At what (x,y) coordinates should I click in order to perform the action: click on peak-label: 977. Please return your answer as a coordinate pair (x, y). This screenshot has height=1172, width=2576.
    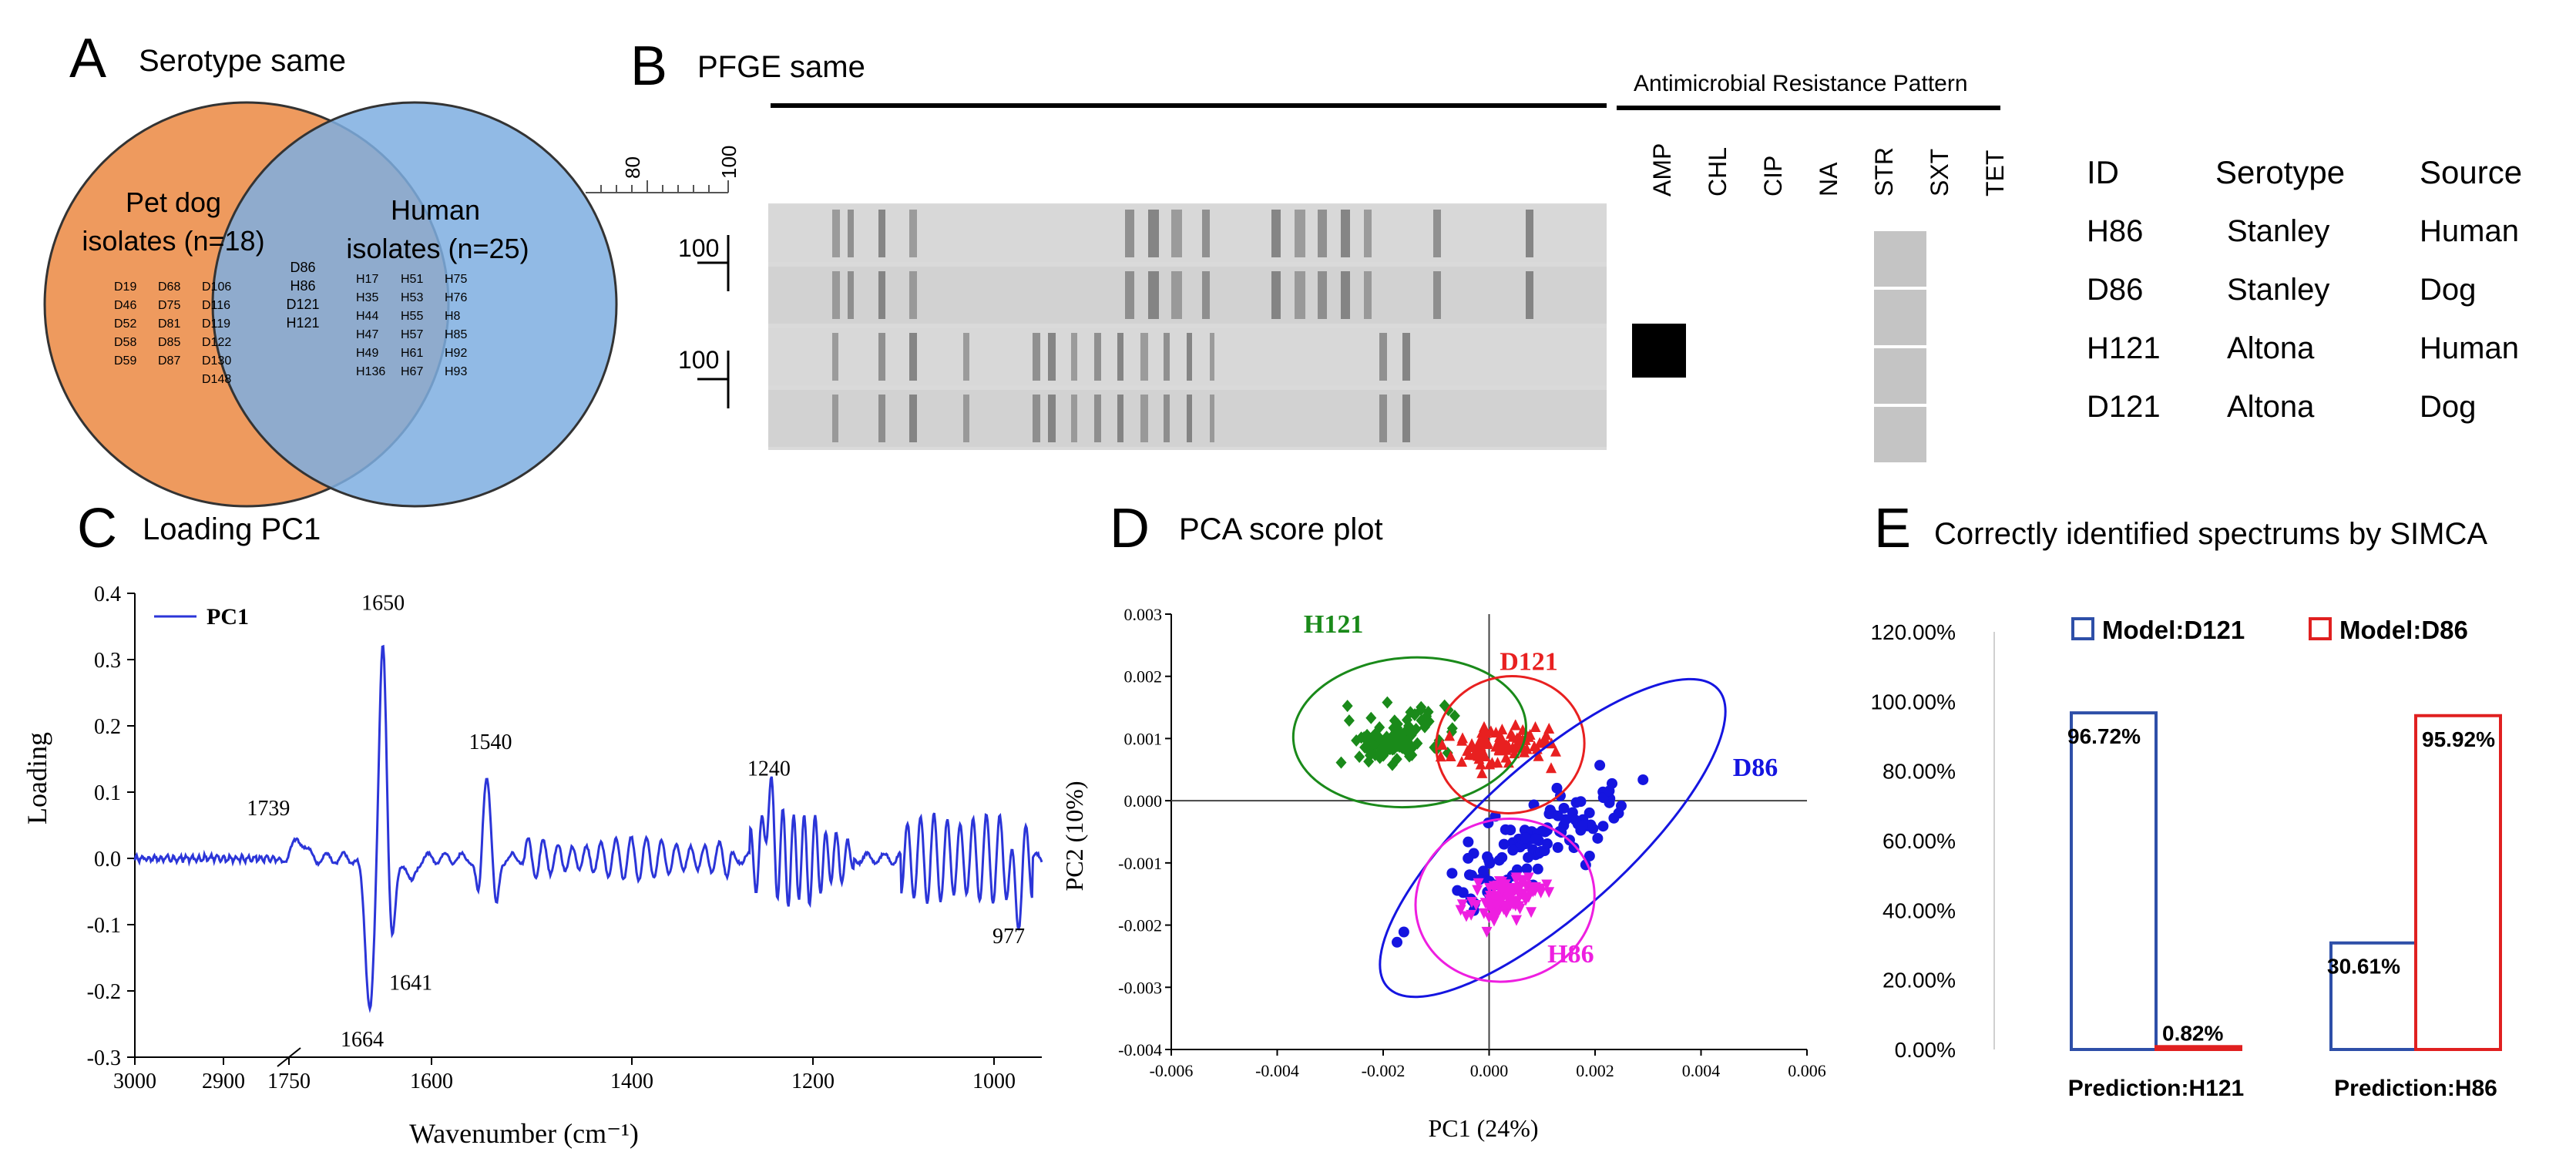
    Looking at the image, I should click on (1008, 937).